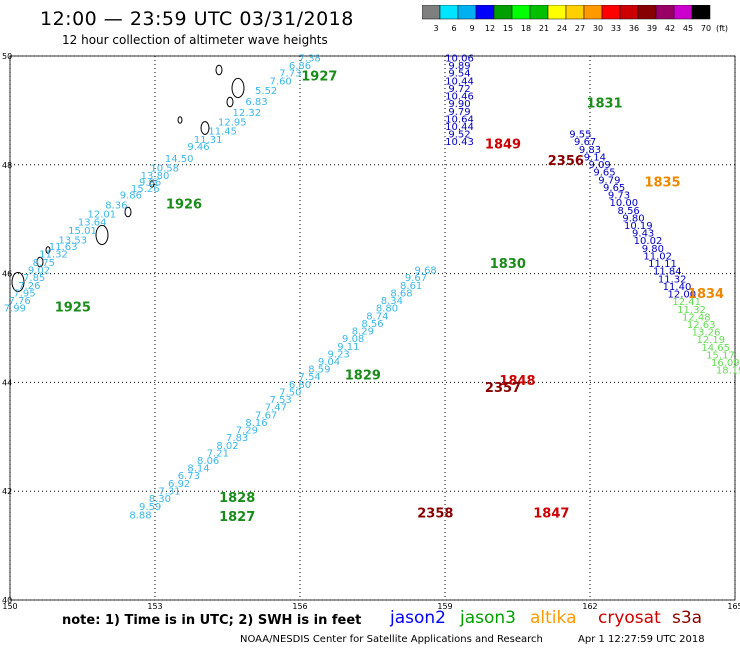 This screenshot has width=740, height=650. Describe the element at coordinates (459, 119) in the screenshot. I see `wave-height-label: 10.64` at that location.